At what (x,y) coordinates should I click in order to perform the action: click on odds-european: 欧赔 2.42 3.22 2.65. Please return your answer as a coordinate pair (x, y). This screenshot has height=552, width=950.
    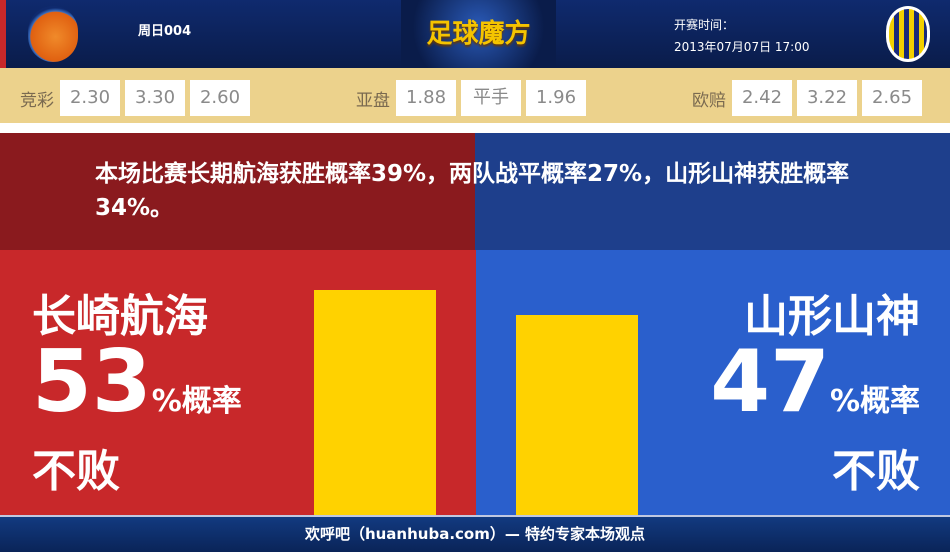
    Looking at the image, I should click on (809, 98).